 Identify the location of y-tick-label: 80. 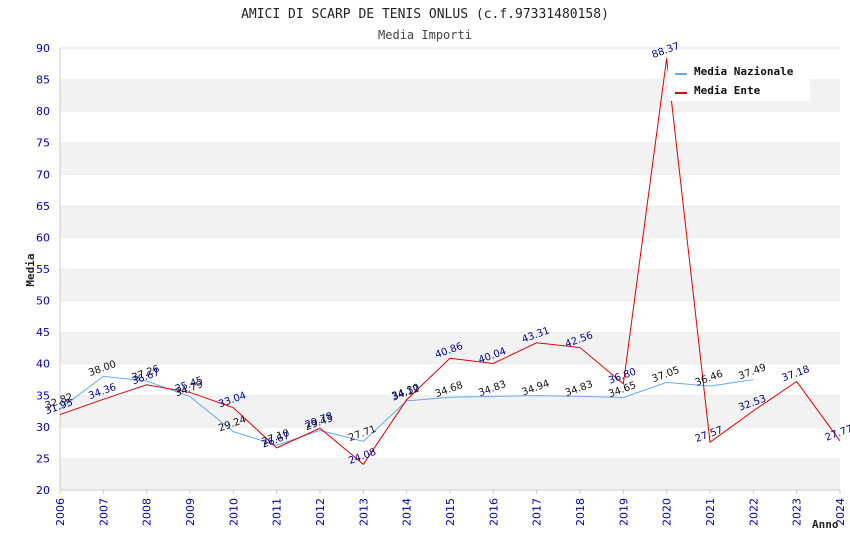
(43, 111).